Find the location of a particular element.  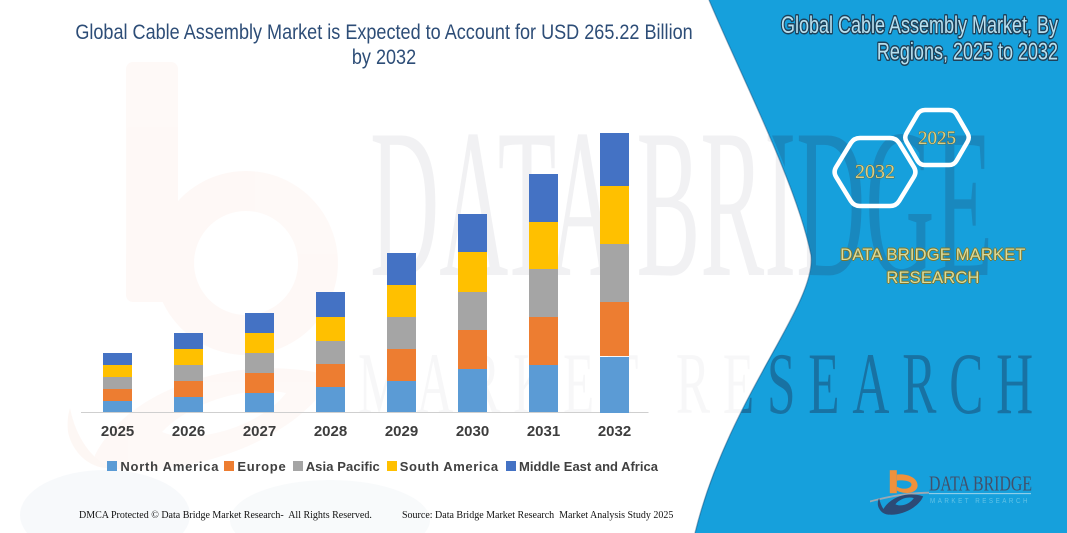

svg-text: MARKET RESEARCH is located at coordinates (980, 500).